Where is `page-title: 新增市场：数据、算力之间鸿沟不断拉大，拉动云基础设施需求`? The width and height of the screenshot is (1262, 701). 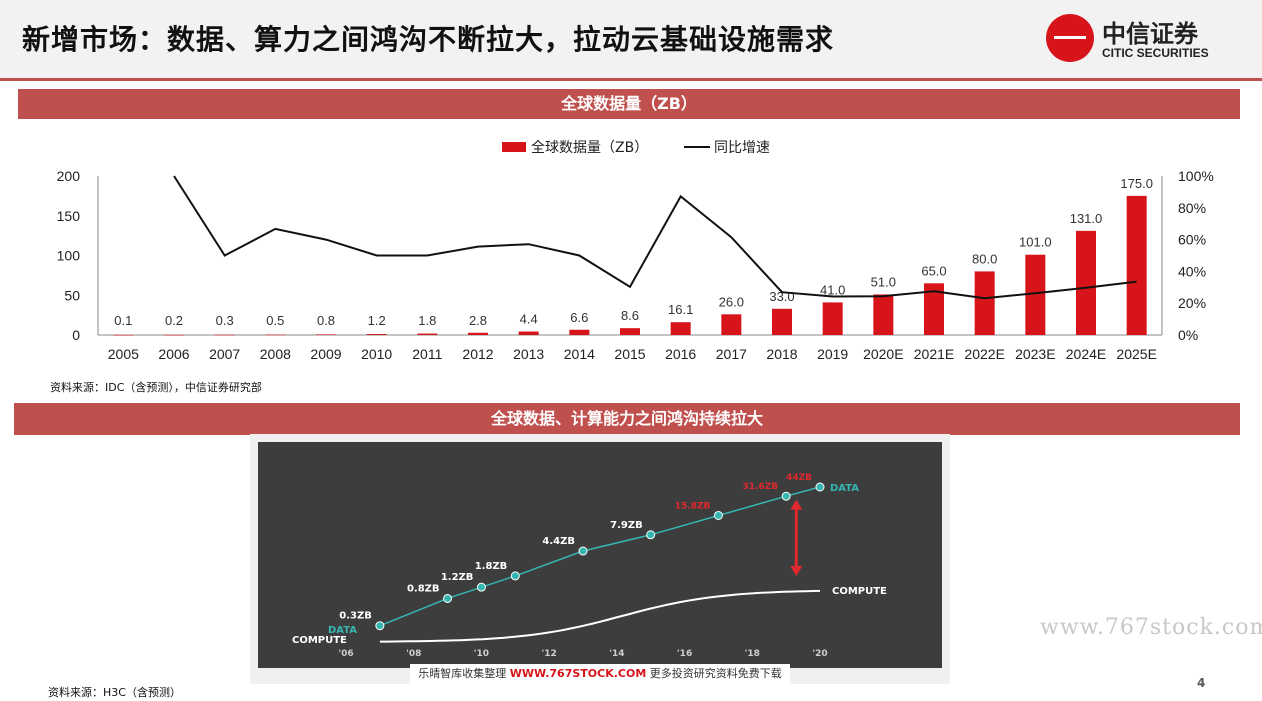
page-title: 新增市场：数据、算力之间鸿沟不断拉大，拉动云基础设施需求 is located at coordinates (428, 39).